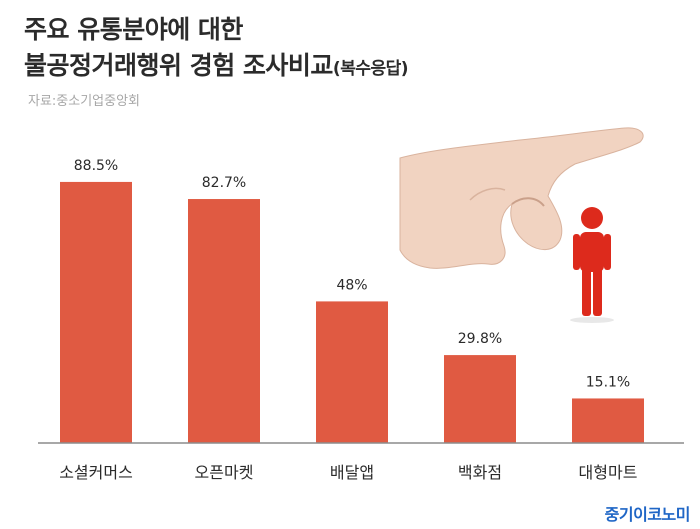 This screenshot has height=529, width=700. I want to click on value-label-3: 48%, so click(351, 285).